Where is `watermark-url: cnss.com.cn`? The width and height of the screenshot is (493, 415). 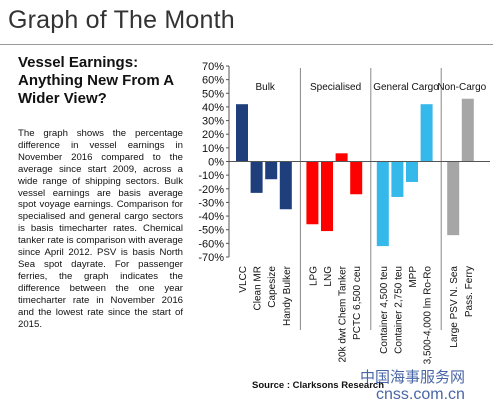
watermark-url: cnss.com.cn is located at coordinates (420, 394).